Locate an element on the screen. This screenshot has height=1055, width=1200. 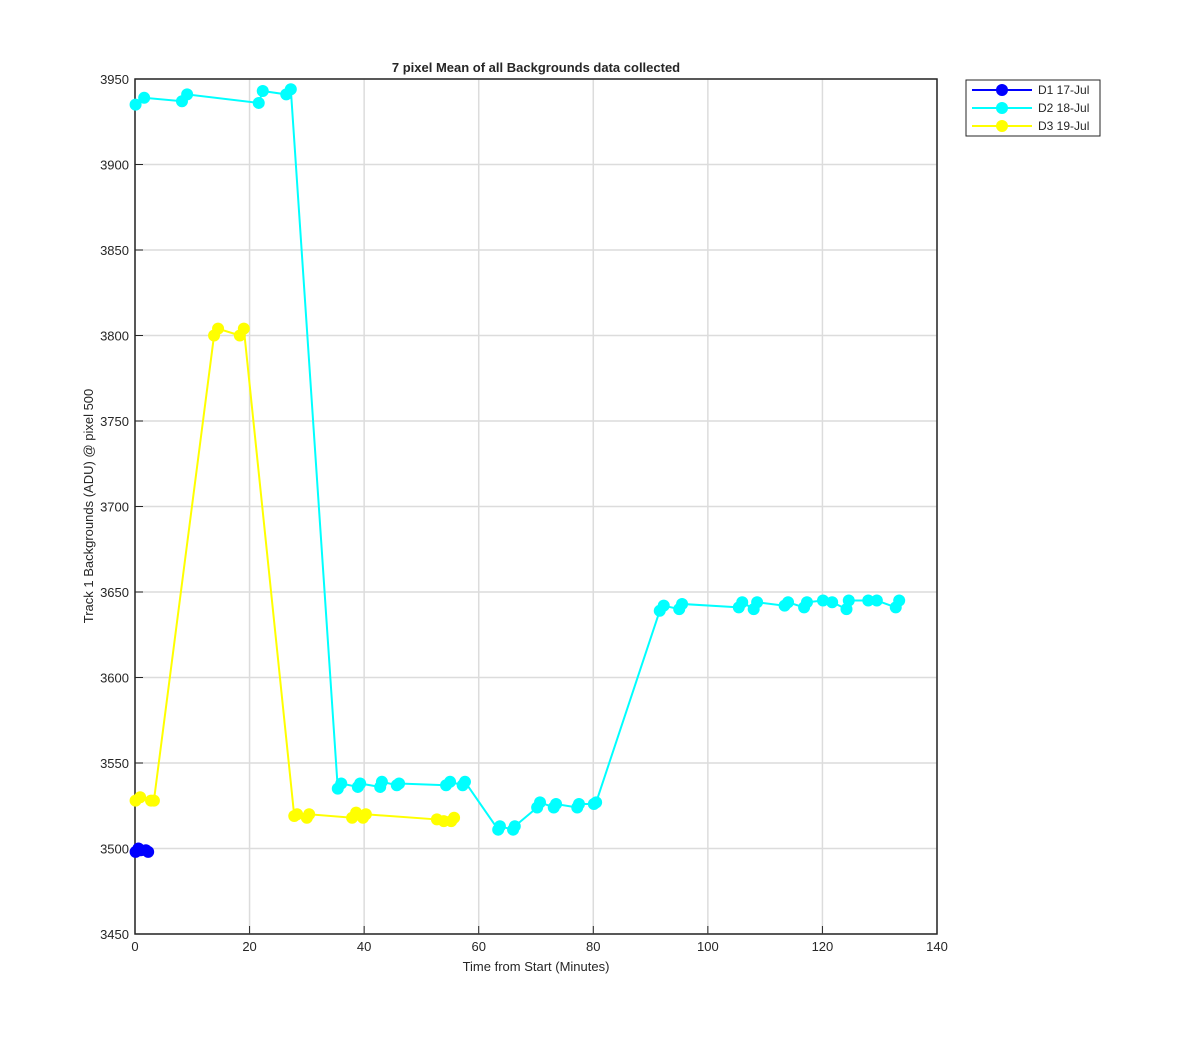
y-tick-label: 3500 is located at coordinates (114, 849).